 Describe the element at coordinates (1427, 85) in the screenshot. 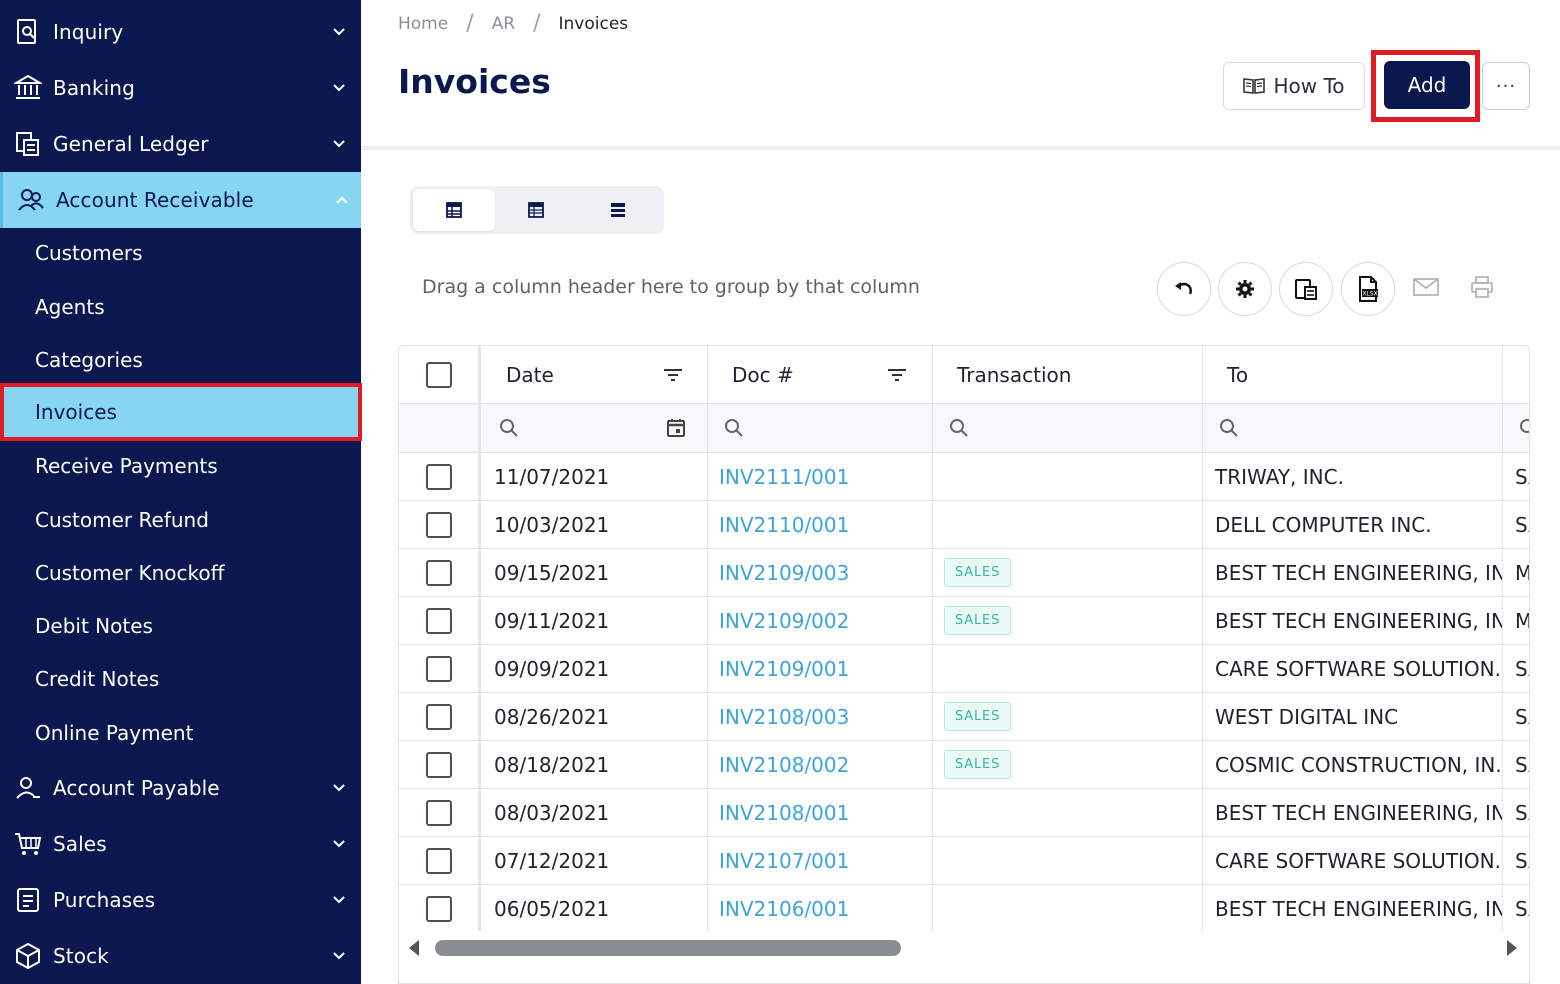

I see `add-button: Add` at that location.